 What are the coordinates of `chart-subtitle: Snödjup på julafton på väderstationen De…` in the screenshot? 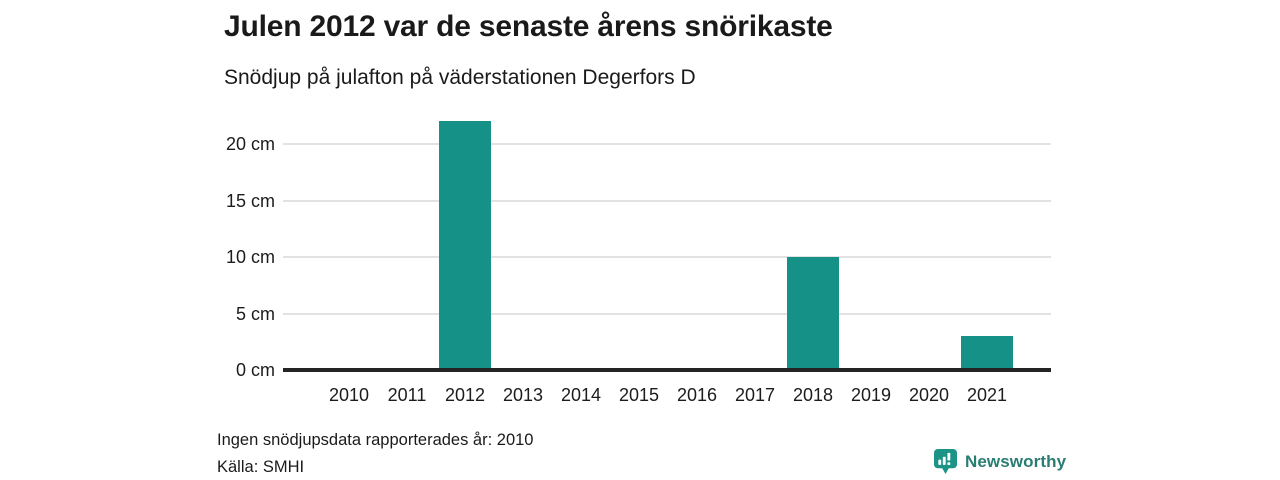 It's located at (460, 77).